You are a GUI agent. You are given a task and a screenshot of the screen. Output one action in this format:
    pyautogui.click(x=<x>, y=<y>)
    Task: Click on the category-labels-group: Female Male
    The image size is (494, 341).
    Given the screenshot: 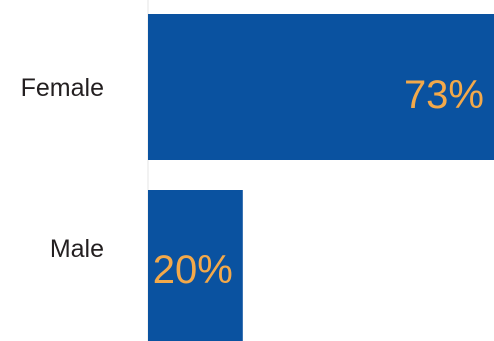 What is the action you would take?
    pyautogui.click(x=62, y=168)
    